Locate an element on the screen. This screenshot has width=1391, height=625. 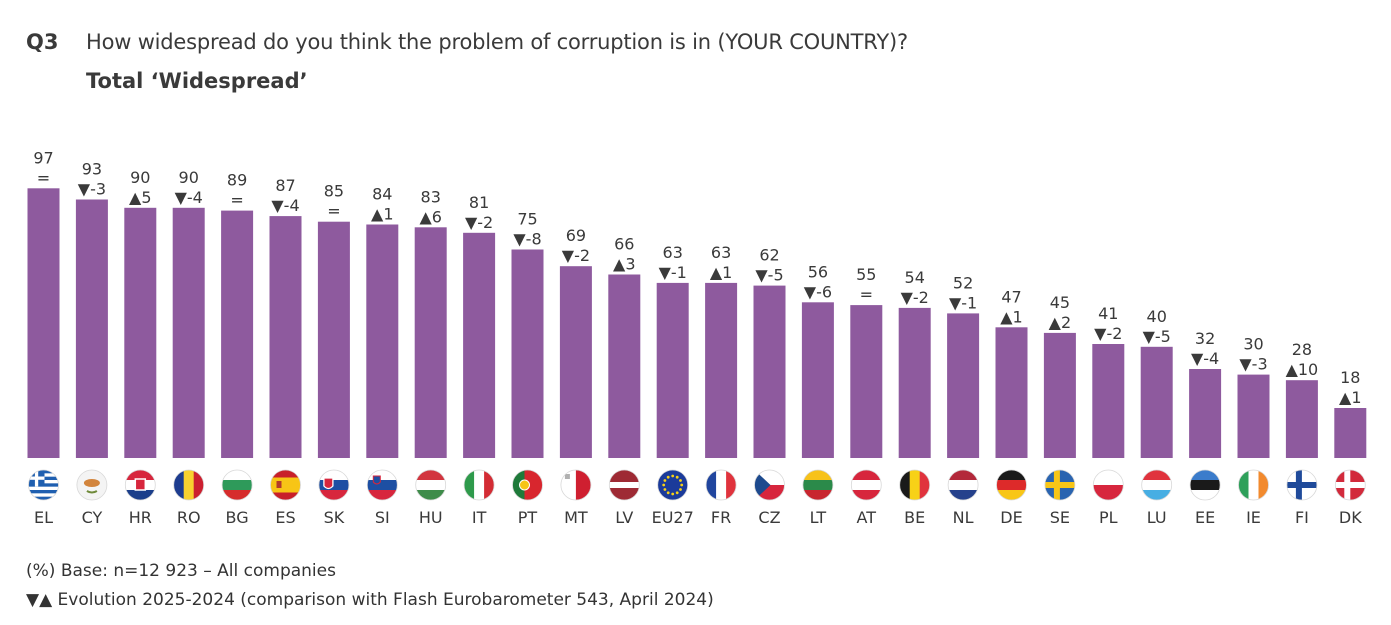
change-label-cy: ▼-3 is located at coordinates (92, 189).